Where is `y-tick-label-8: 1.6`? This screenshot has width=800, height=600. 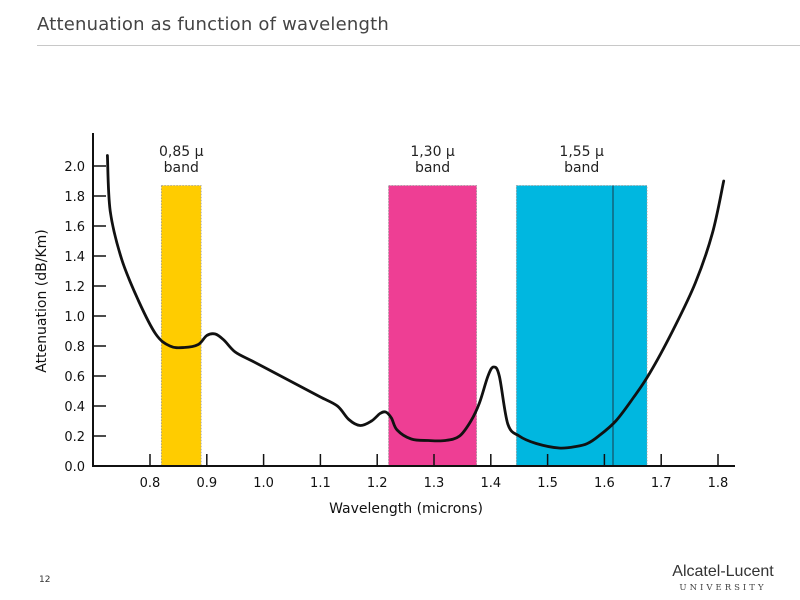
y-tick-label-8: 1.6 is located at coordinates (74, 227).